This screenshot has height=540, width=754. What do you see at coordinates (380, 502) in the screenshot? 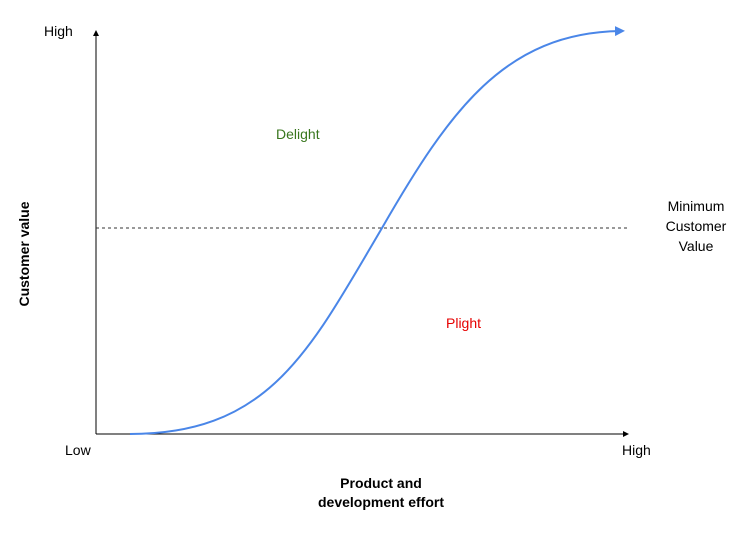
I see `x-axis-title-line2: development effort` at bounding box center [380, 502].